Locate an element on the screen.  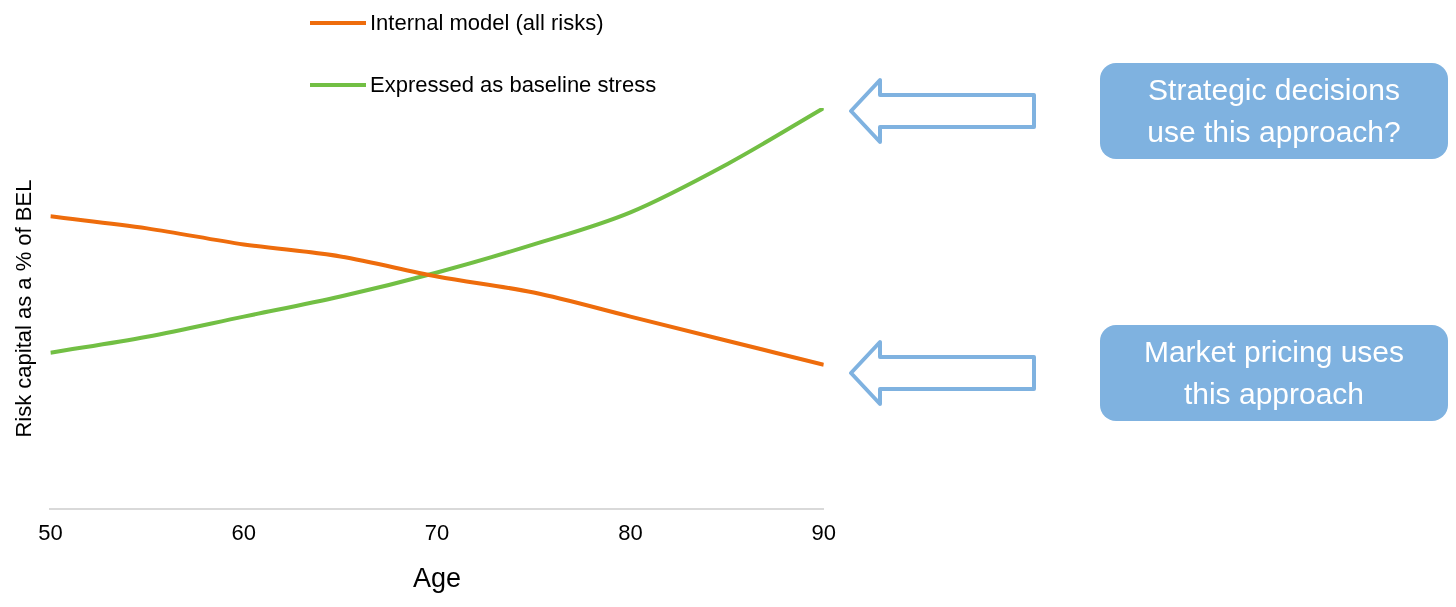
legend-label: Internal model (all risks) is located at coordinates (487, 23).